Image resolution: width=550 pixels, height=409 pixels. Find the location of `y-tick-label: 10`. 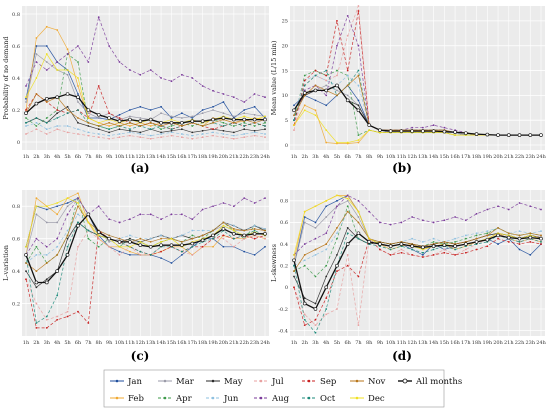

y-tick-label: 10 is located at coordinates (285, 96).